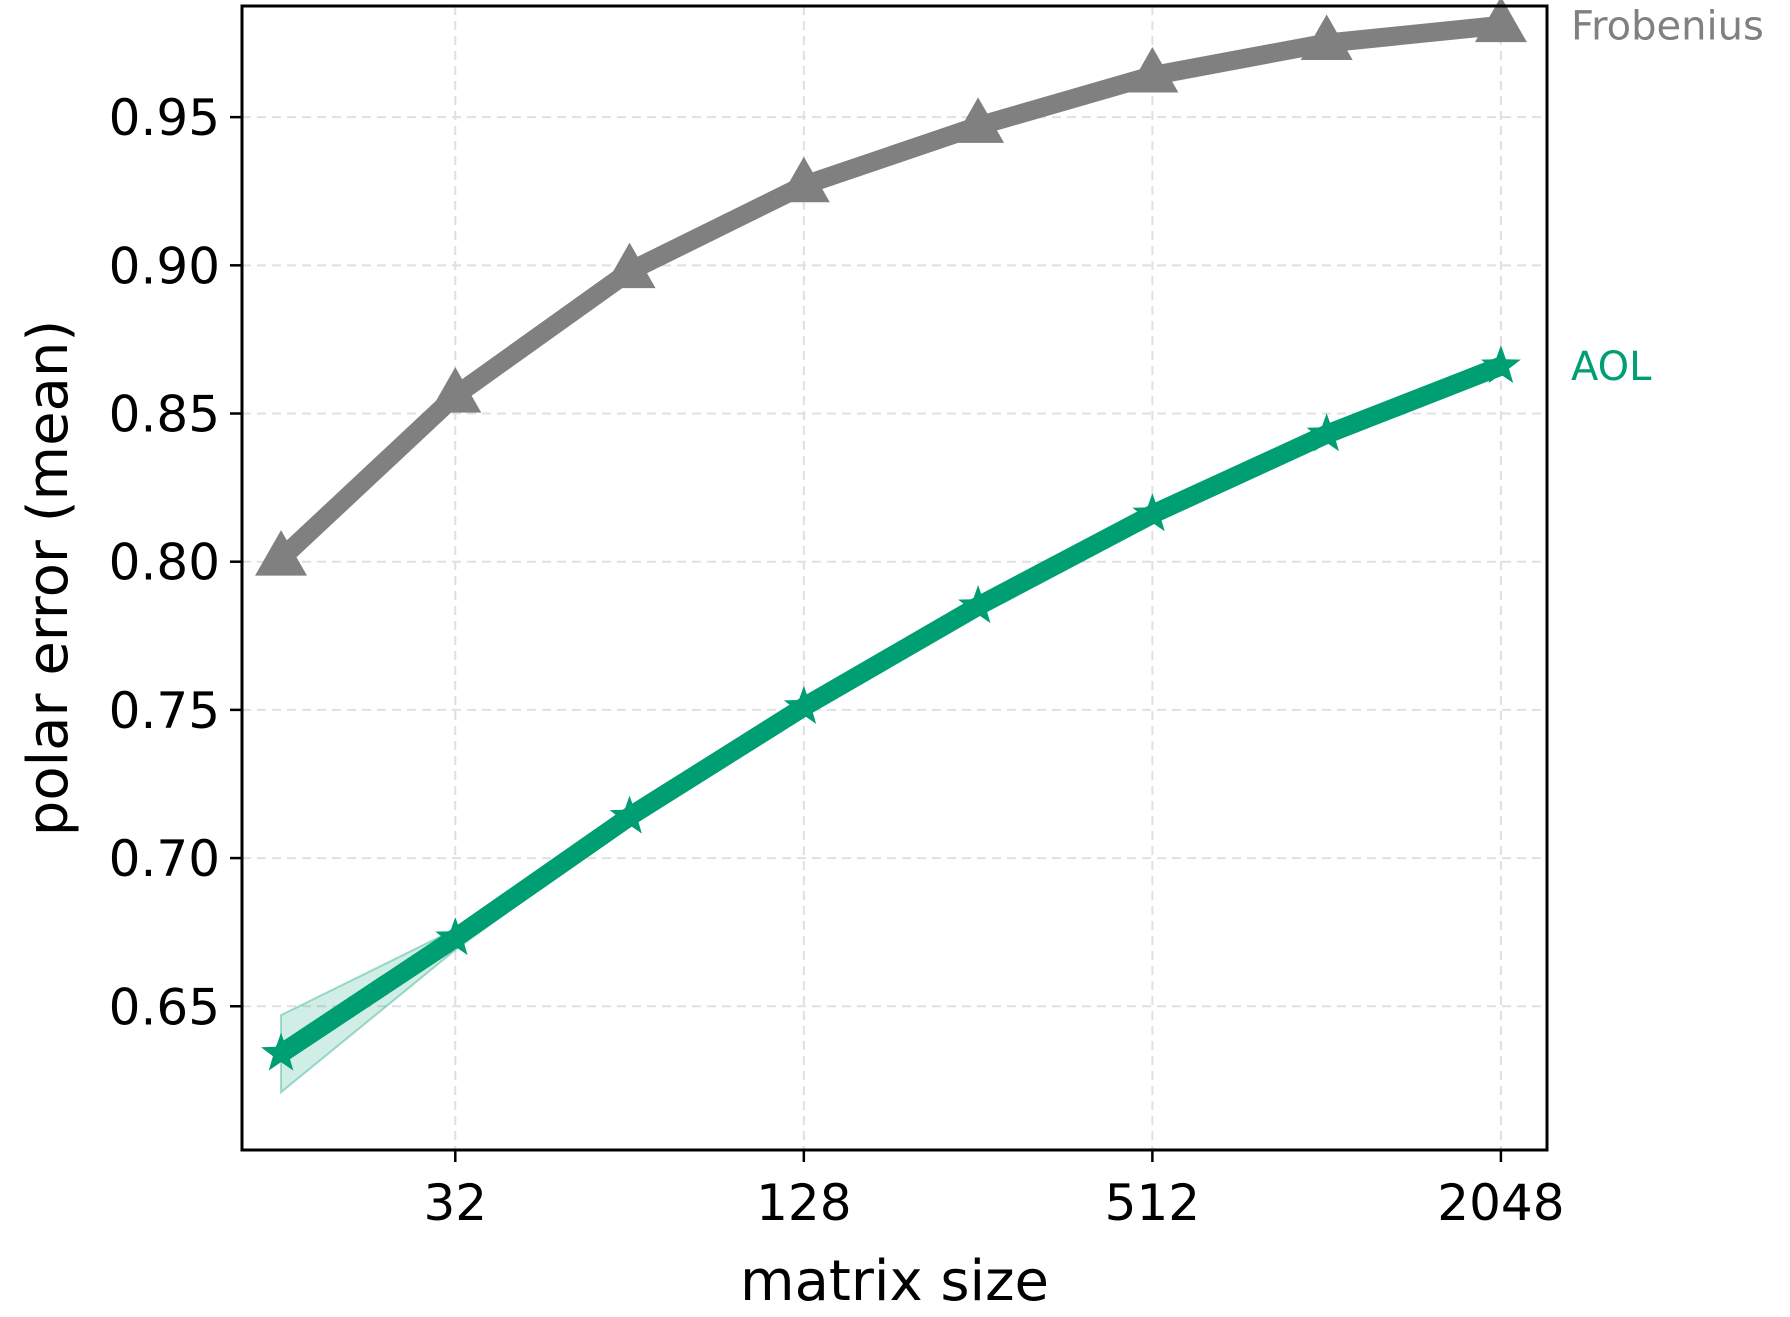  What do you see at coordinates (164, 563) in the screenshot?
I see `y-tick-label: 0.80` at bounding box center [164, 563].